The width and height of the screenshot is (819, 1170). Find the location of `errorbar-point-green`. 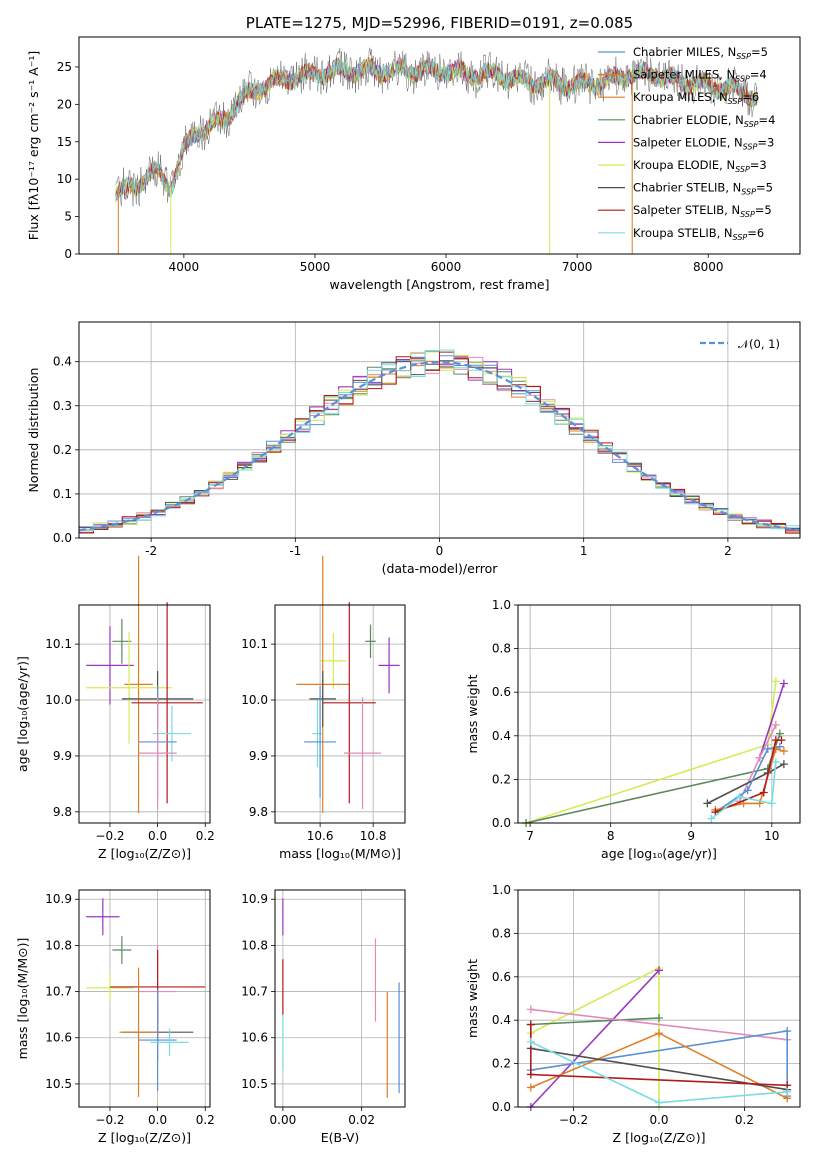

errorbar-point-green is located at coordinates (122, 950).